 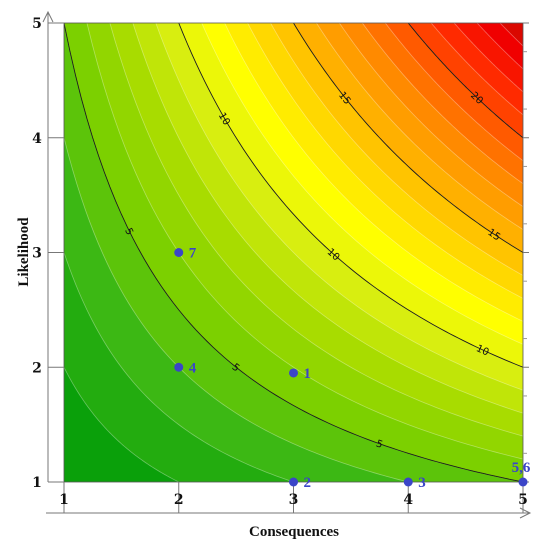 I want to click on y-axis-title: Likelihood, so click(x=24, y=252).